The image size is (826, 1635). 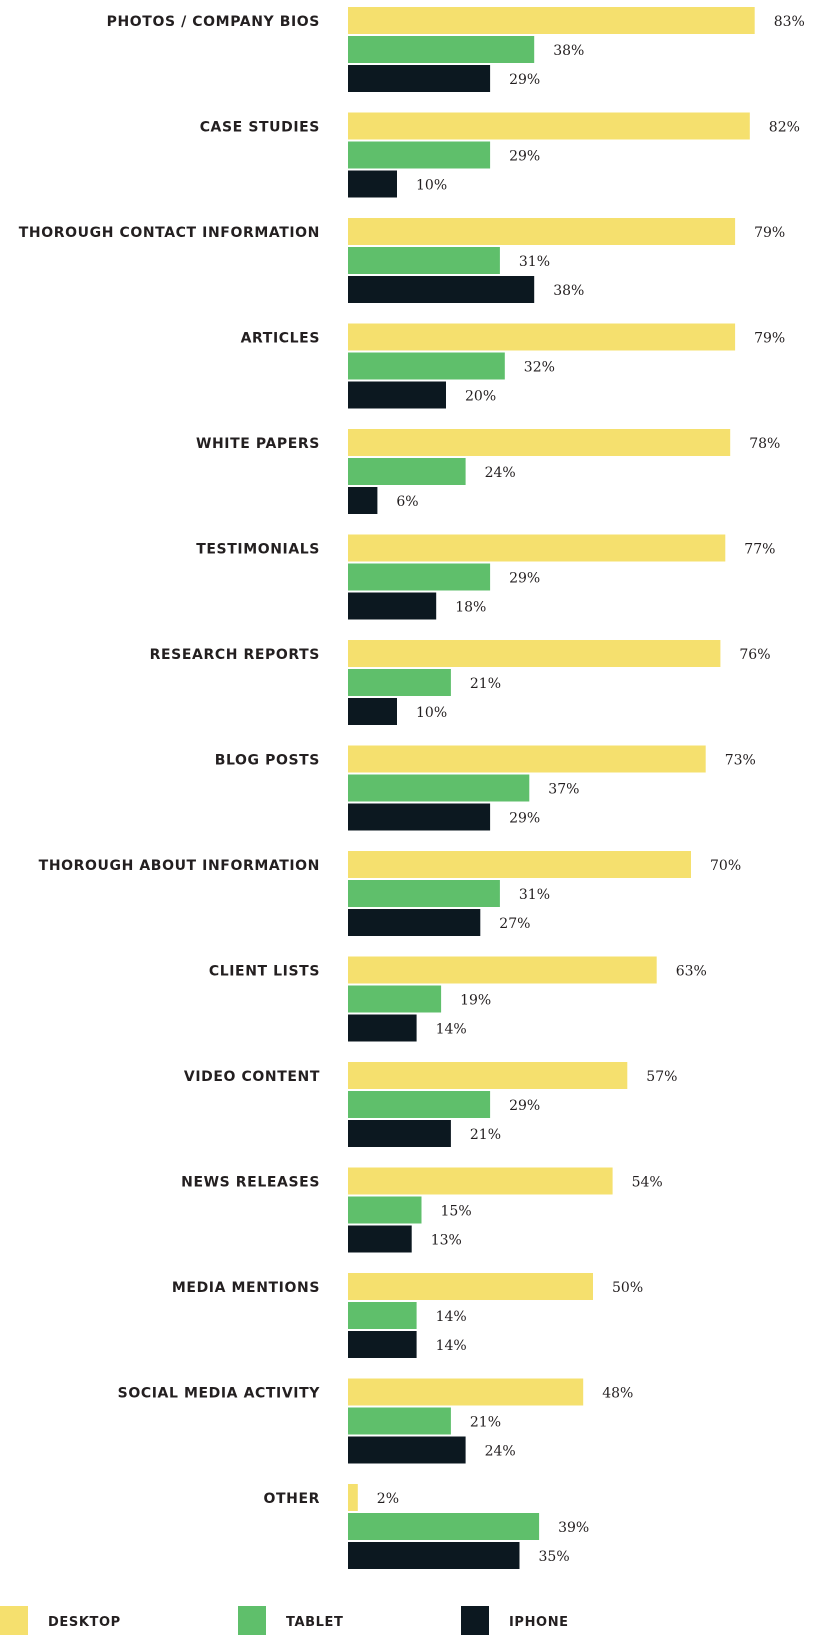 What do you see at coordinates (258, 444) in the screenshot?
I see `category-label: WHITE PAPERS` at bounding box center [258, 444].